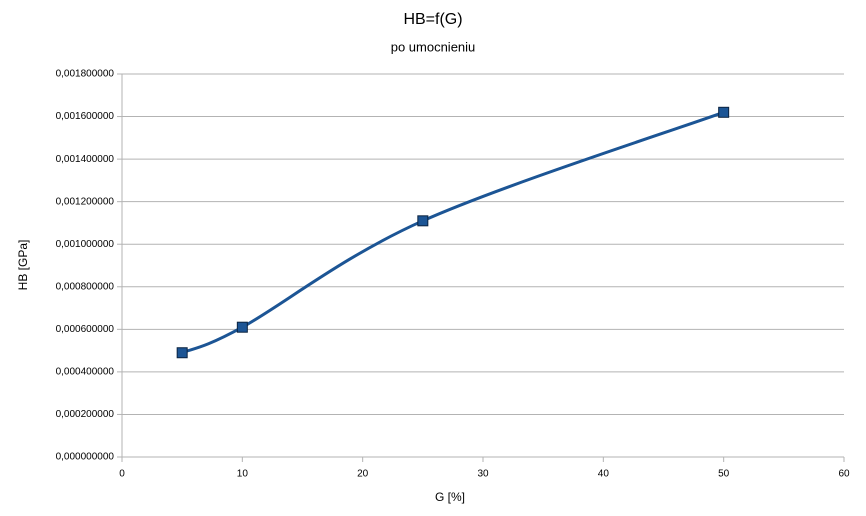 The width and height of the screenshot is (866, 516). Describe the element at coordinates (433, 46) in the screenshot. I see `chart-subtitle: po umocnieniu` at that location.